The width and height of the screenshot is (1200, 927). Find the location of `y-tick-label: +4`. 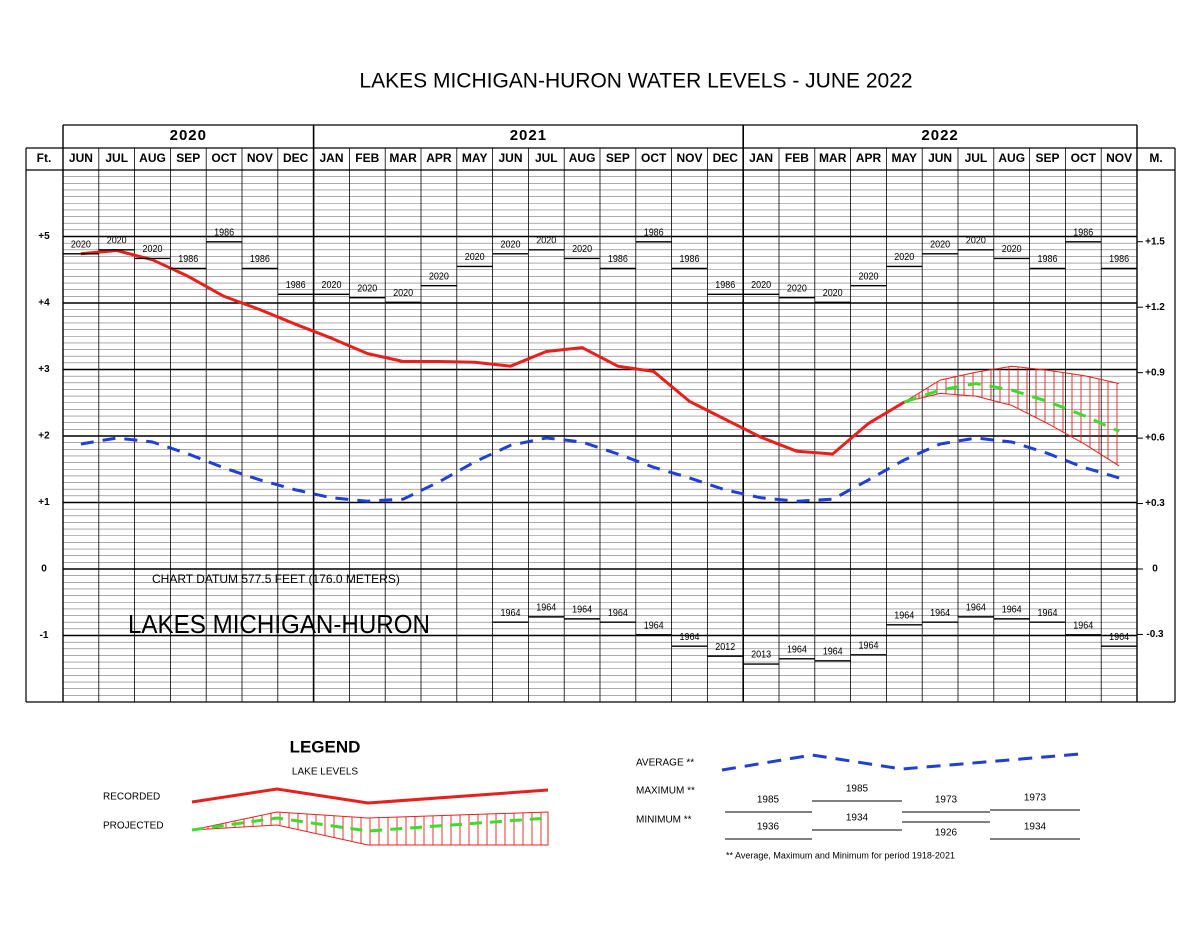

y-tick-label: +4 is located at coordinates (44, 303).